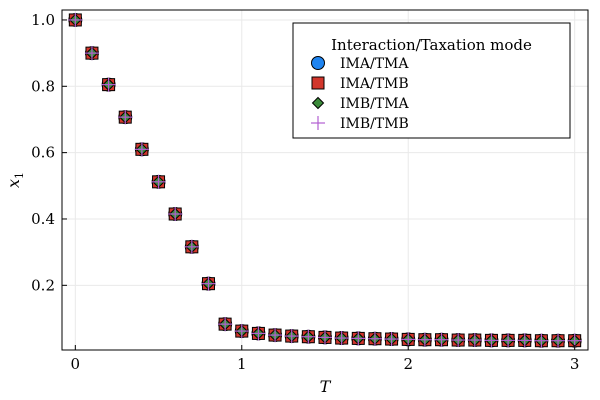 The height and width of the screenshot is (400, 600). I want to click on legend-entry: IMB/TMA, so click(360, 104).